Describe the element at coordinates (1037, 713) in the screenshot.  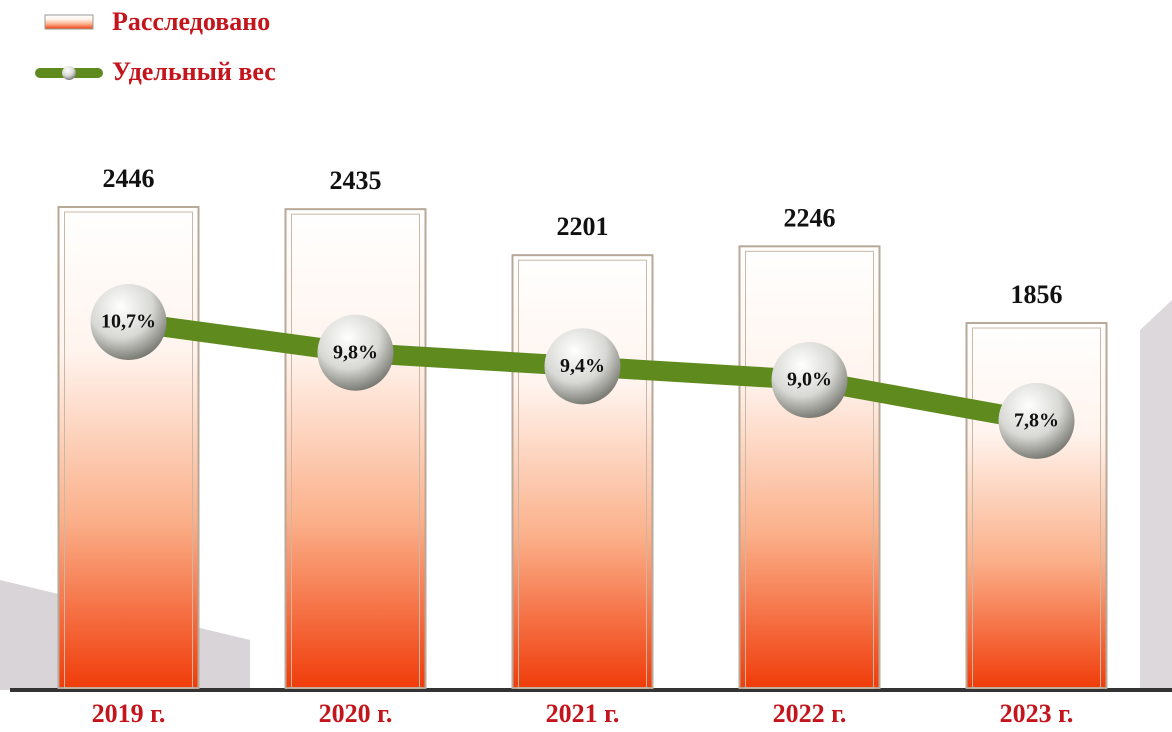
I see `x-tick-label: 2023 г.` at that location.